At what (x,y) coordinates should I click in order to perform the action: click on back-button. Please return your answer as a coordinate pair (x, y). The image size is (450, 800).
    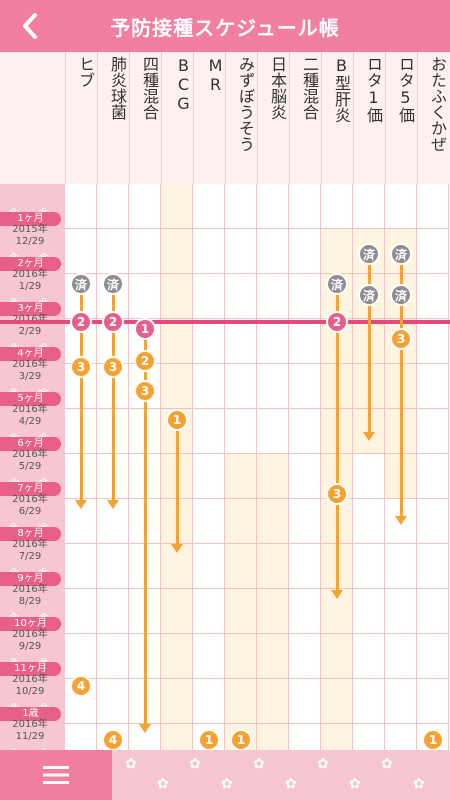
    Looking at the image, I should click on (30, 26).